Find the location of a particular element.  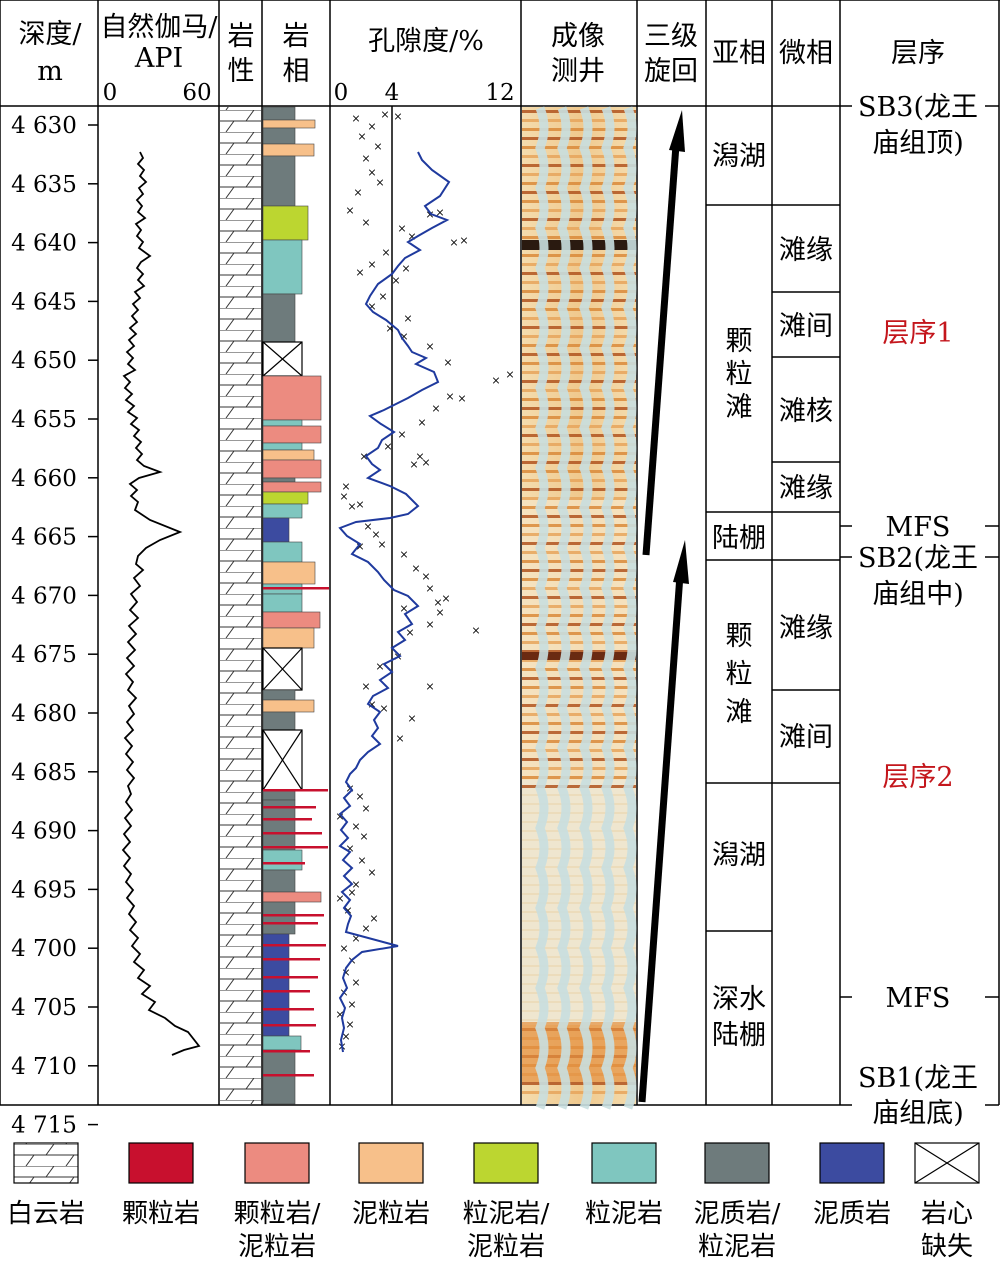

legend-label-core-missing: 缺失 is located at coordinates (947, 1247).